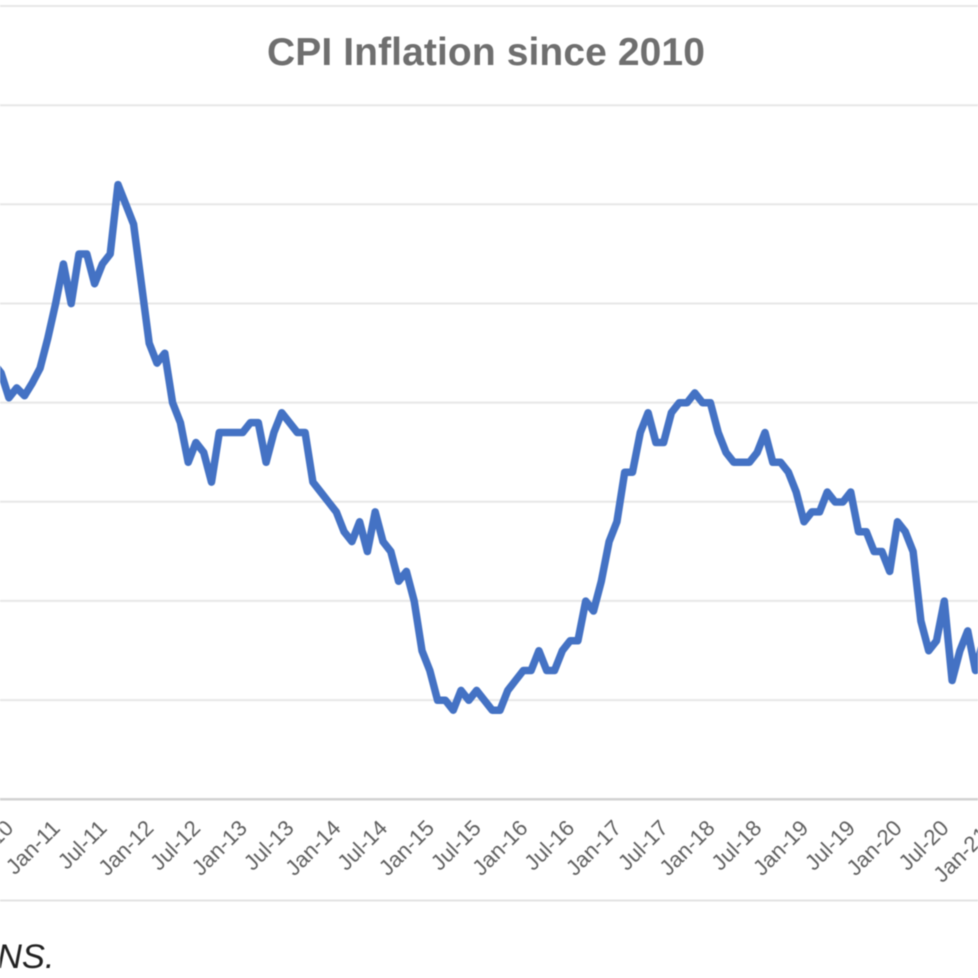 The width and height of the screenshot is (978, 978). I want to click on svg-text: NS., so click(27, 957).